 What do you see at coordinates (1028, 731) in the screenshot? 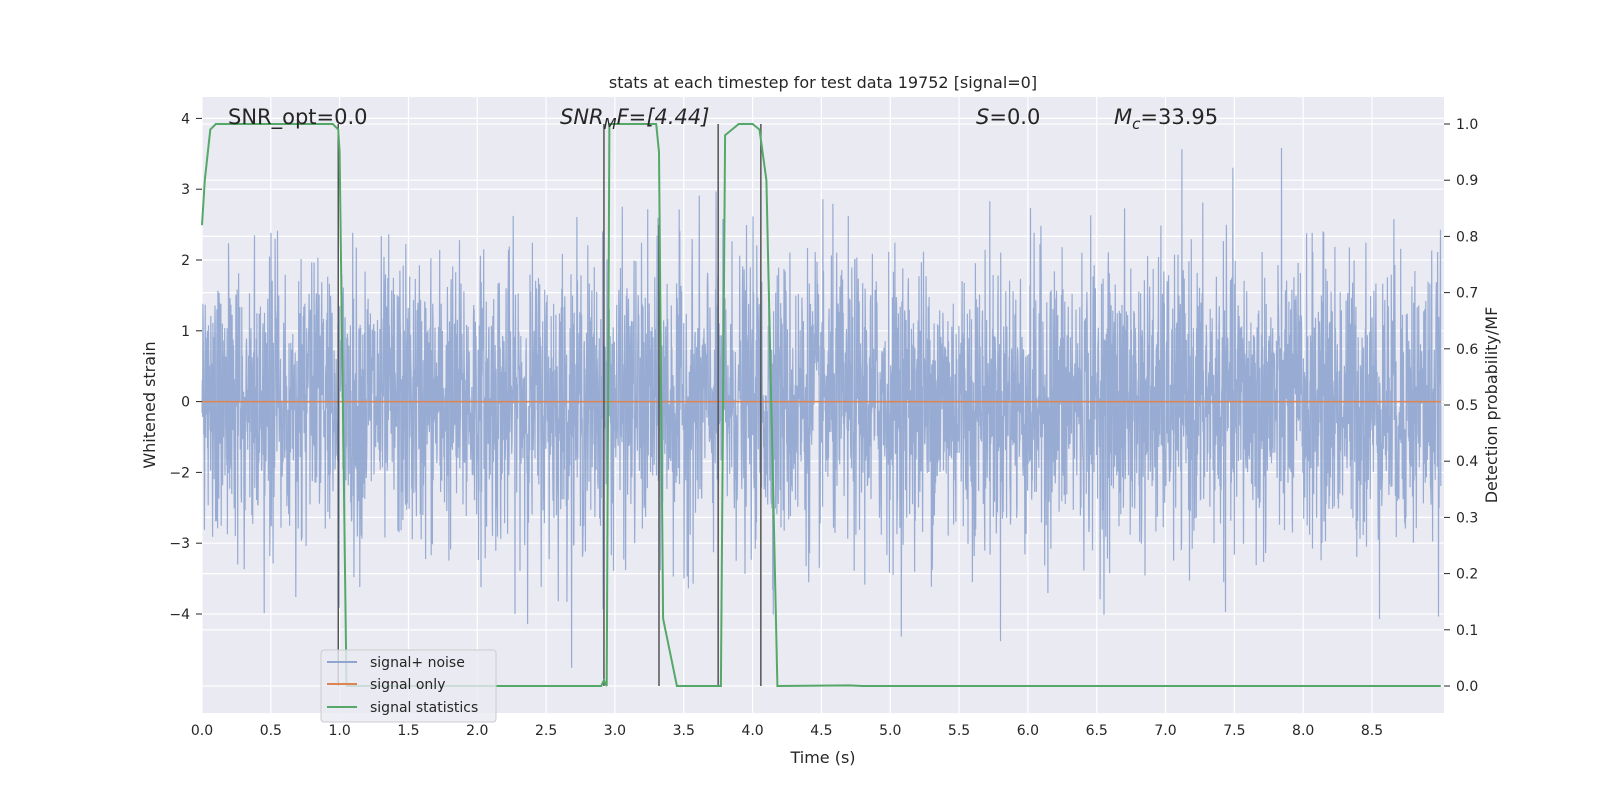
I see `x-tick-label: 6.0` at bounding box center [1028, 731].